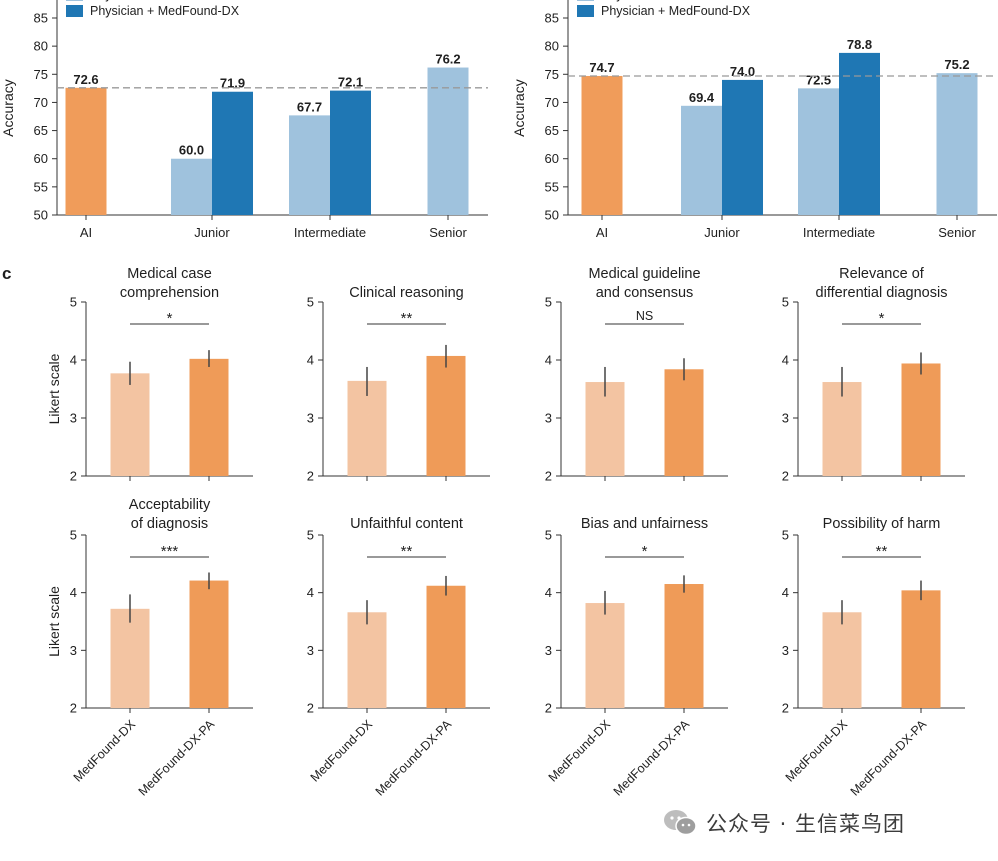 This screenshot has height=861, width=998. Describe the element at coordinates (6, 273) in the screenshot. I see `panel-c-label: c` at that location.